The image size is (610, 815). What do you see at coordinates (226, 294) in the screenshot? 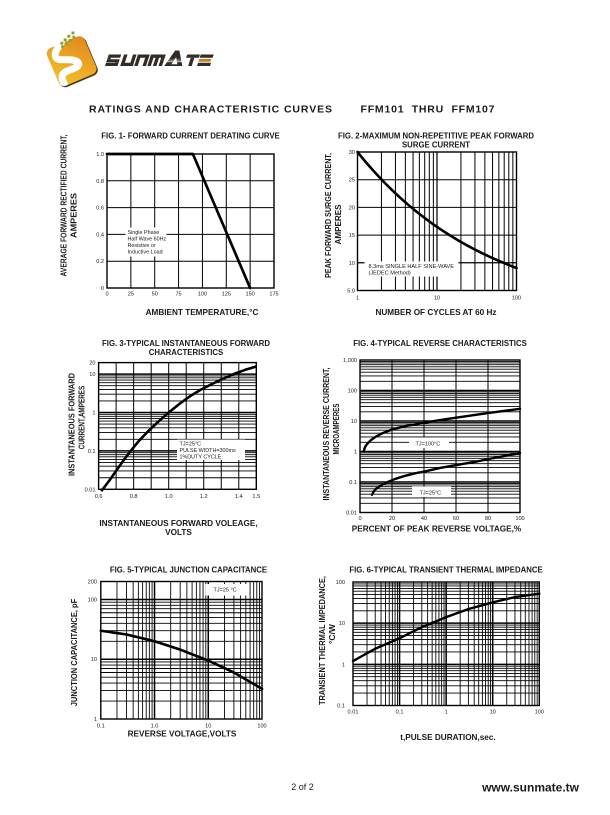
I see `svg-text: 125` at bounding box center [226, 294].